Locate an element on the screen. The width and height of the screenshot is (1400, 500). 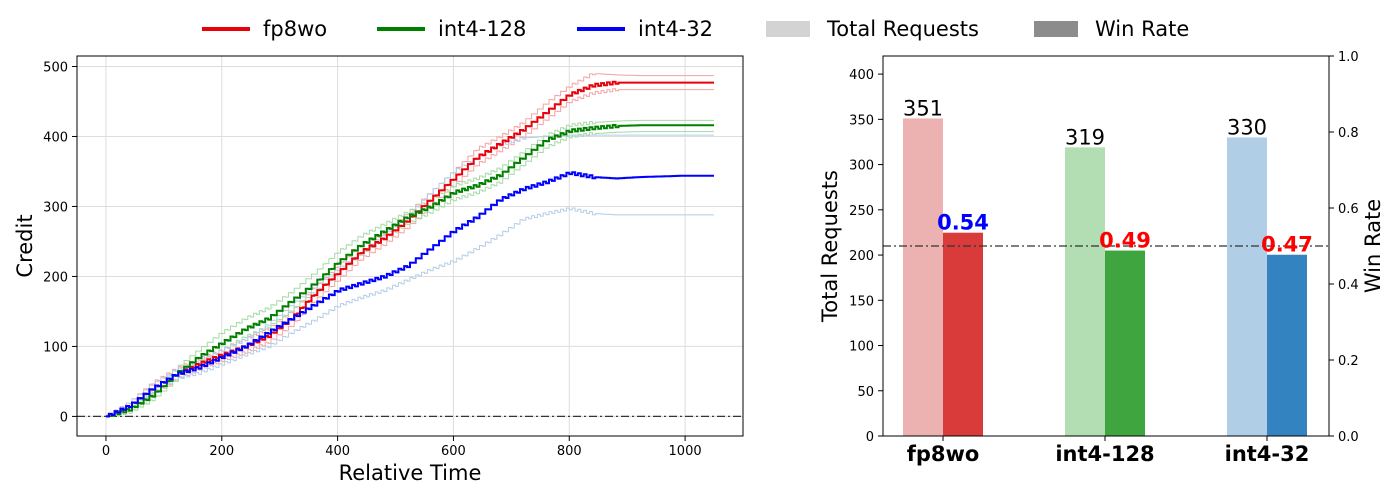
bar-chart-category-label: int4-32 is located at coordinates (1267, 454).